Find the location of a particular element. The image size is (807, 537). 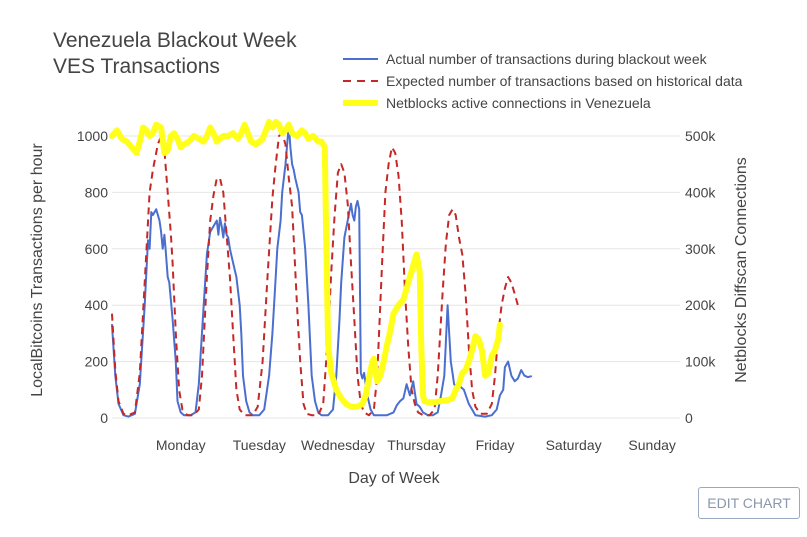

y2-tick-label: 300k is located at coordinates (700, 249).